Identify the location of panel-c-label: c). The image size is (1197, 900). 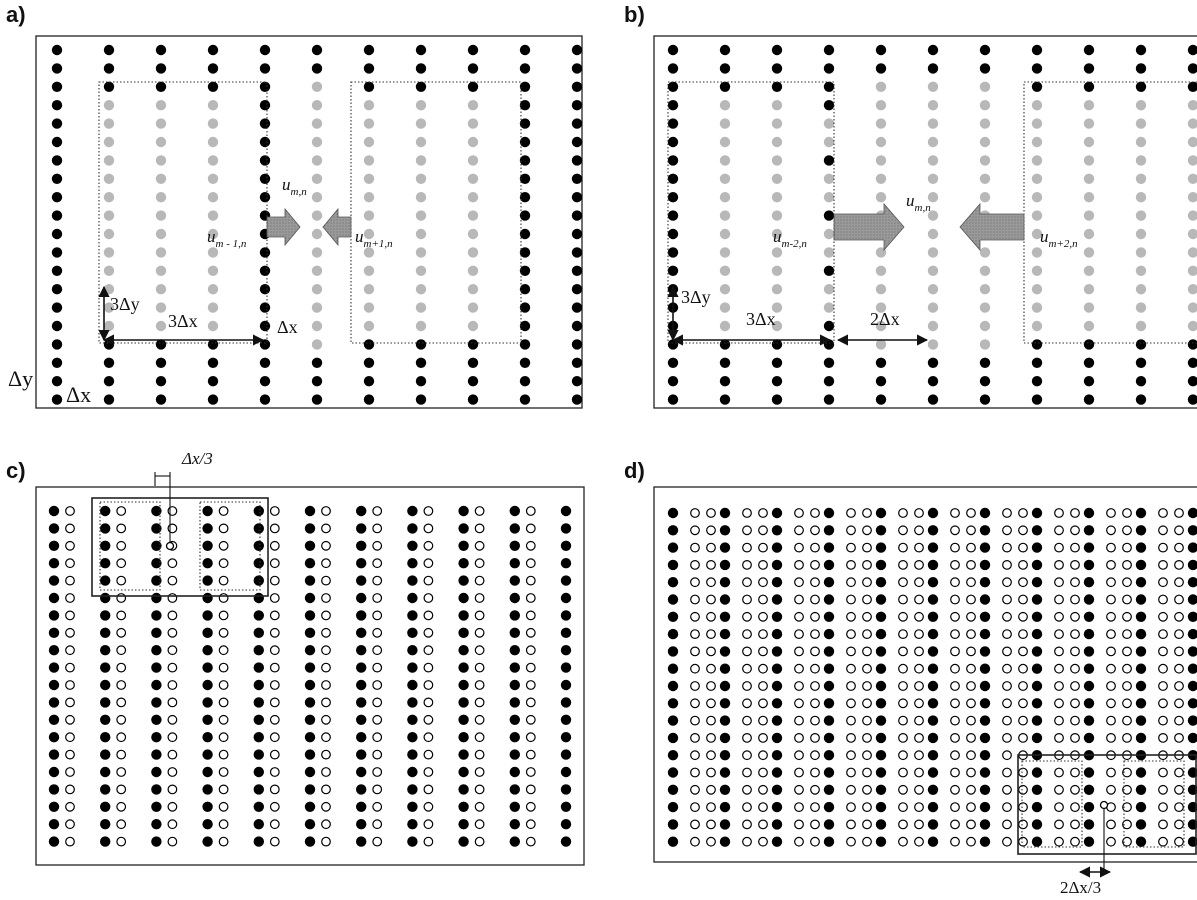
(16, 470).